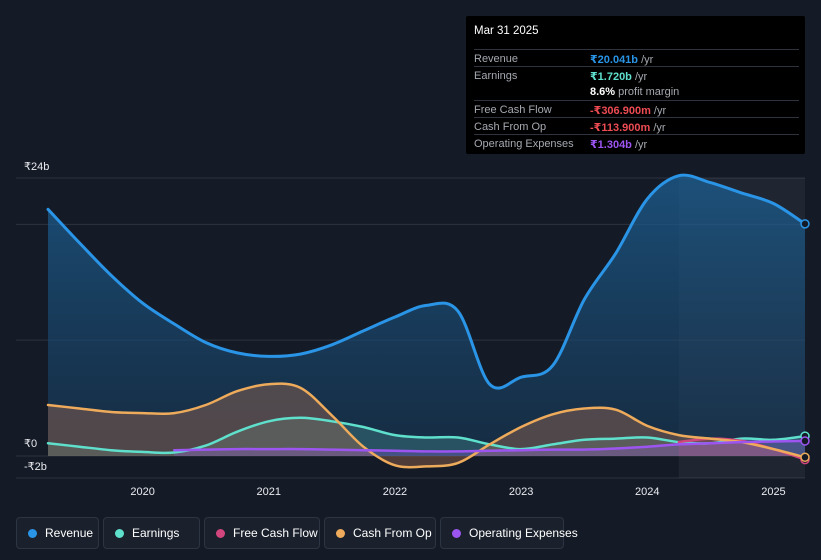 This screenshot has height=560, width=821. What do you see at coordinates (510, 127) in the screenshot?
I see `tooltip-label: Cash From Op` at bounding box center [510, 127].